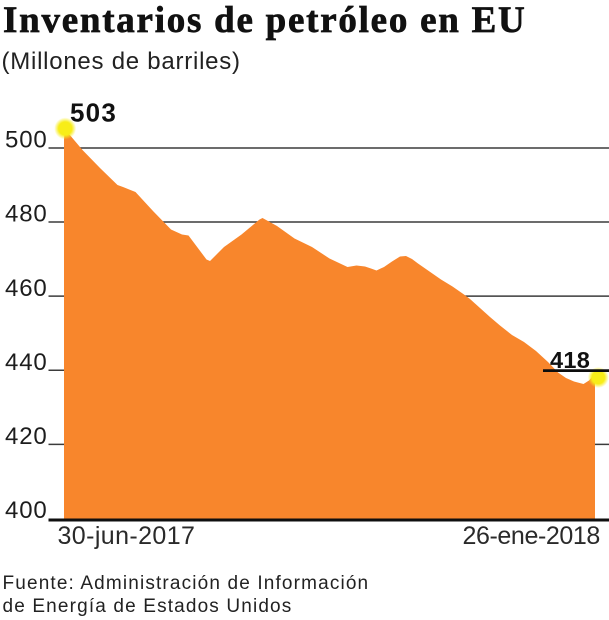 The image size is (609, 620). Describe the element at coordinates (26, 288) in the screenshot. I see `svg-text: 460` at that location.